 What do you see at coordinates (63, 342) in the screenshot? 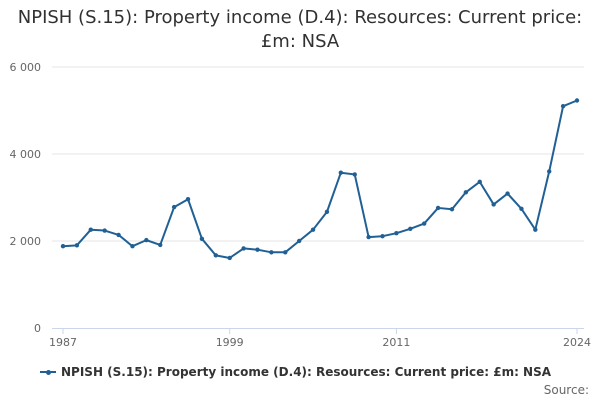
I see `x-tick-label: 1987` at bounding box center [63, 342].